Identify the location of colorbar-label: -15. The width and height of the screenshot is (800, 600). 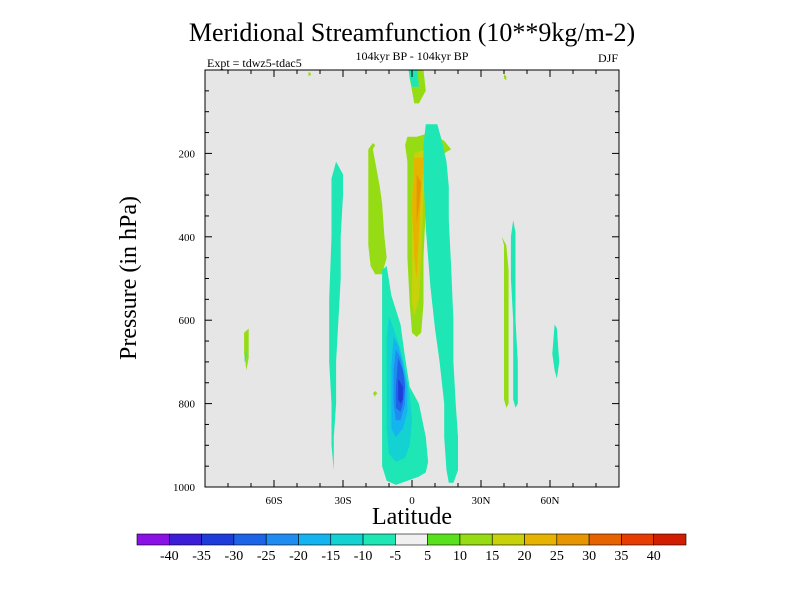
(330, 556).